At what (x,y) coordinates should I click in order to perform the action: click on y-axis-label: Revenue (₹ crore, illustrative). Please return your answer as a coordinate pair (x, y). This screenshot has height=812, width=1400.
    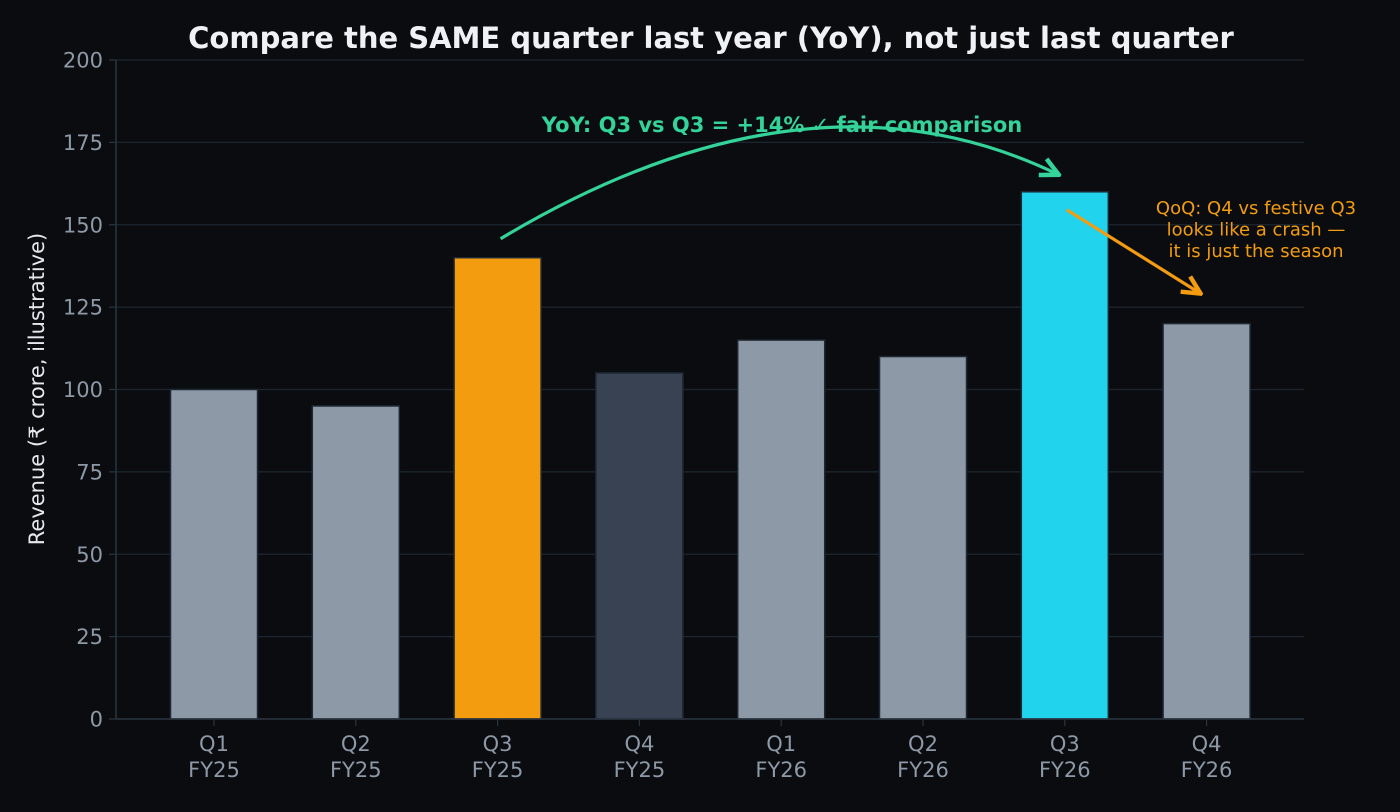
    Looking at the image, I should click on (37, 389).